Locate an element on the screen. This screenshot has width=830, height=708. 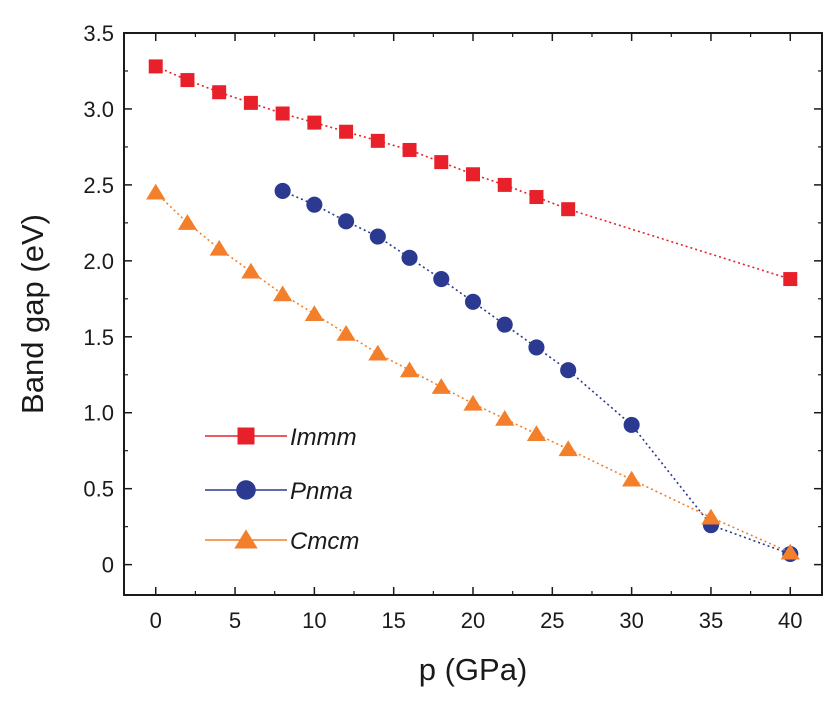
legend-label: Pnma is located at coordinates (321, 491).